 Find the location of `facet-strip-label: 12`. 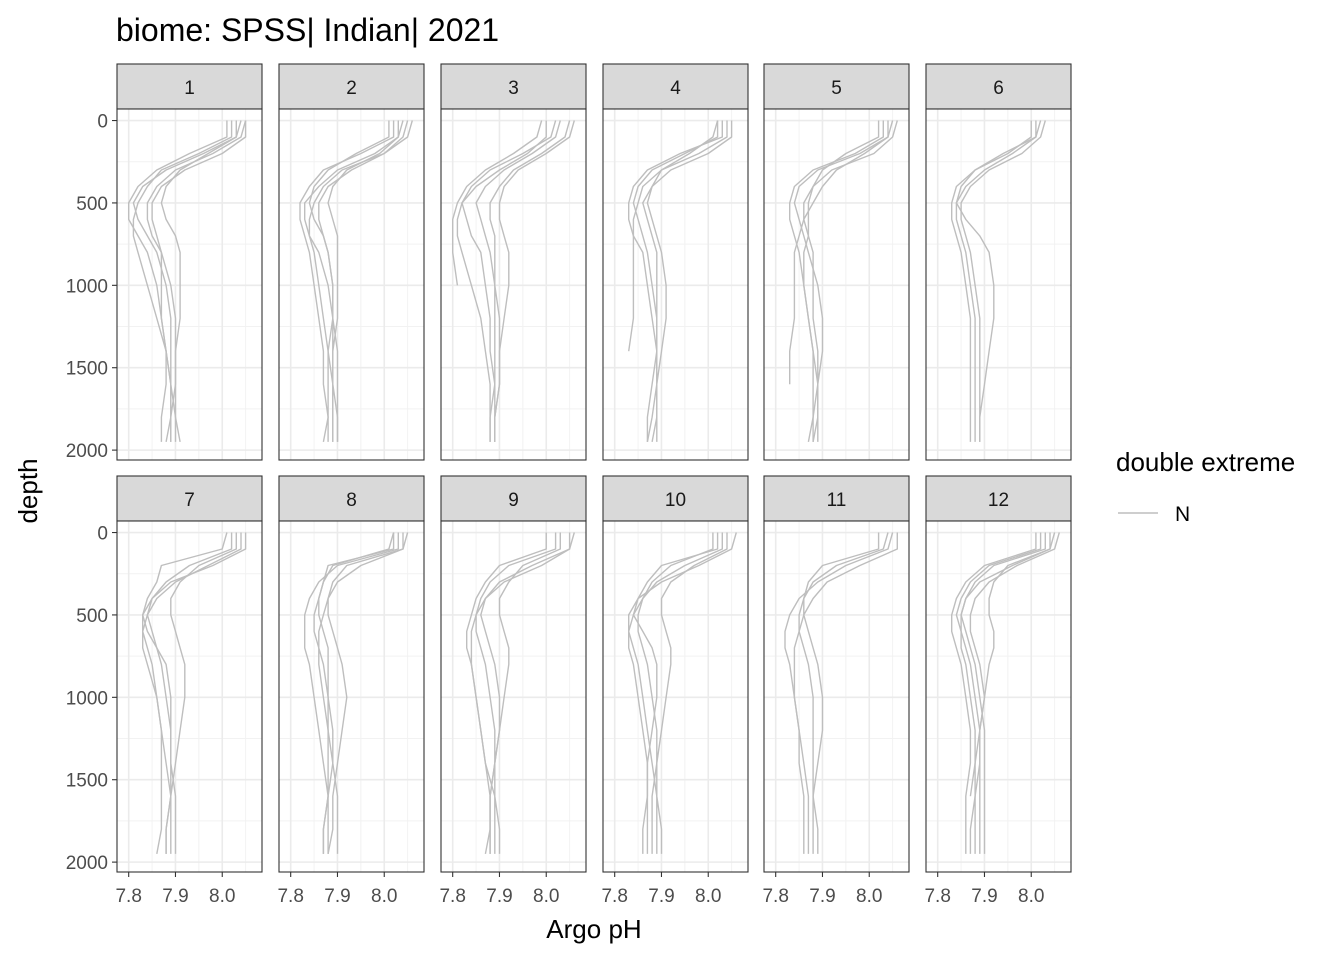

facet-strip-label: 12 is located at coordinates (998, 500).